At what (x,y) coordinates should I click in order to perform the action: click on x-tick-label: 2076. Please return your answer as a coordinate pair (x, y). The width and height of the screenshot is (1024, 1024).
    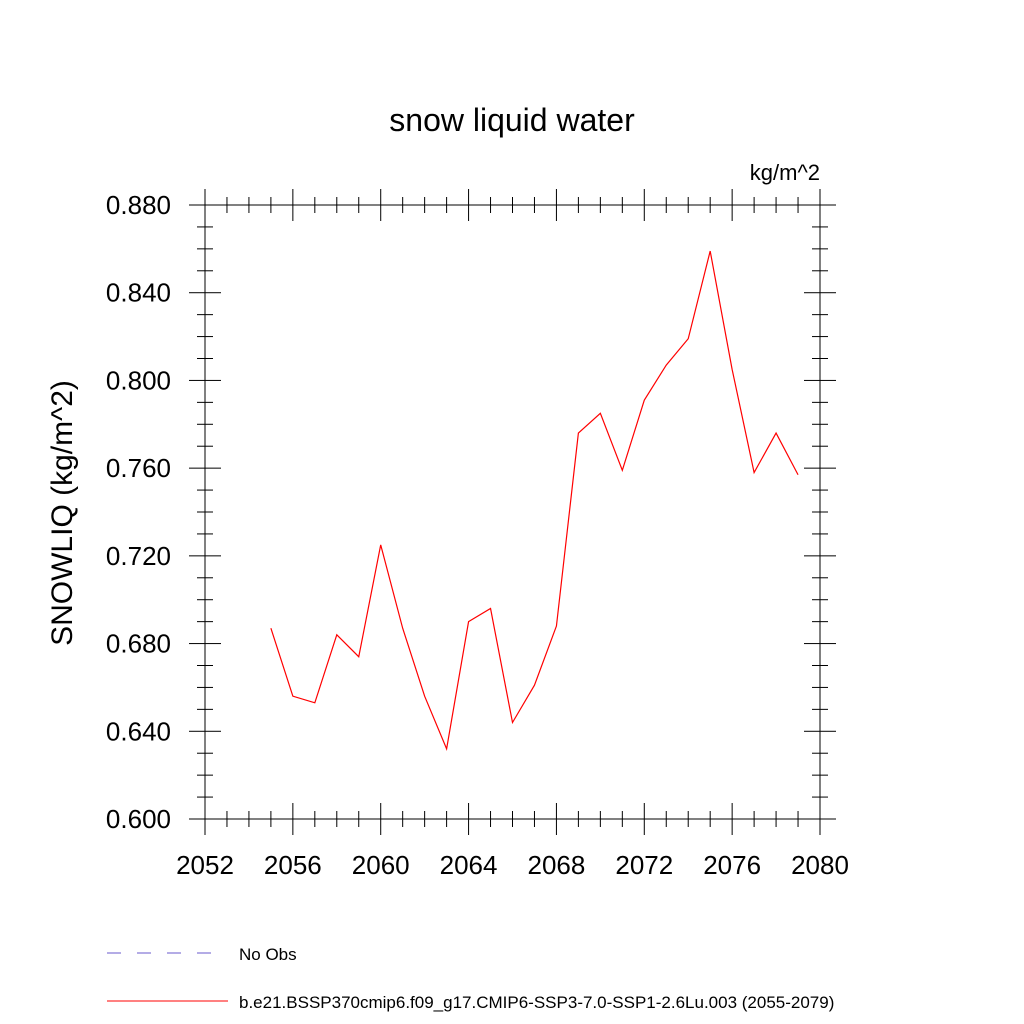
    Looking at the image, I should click on (732, 865).